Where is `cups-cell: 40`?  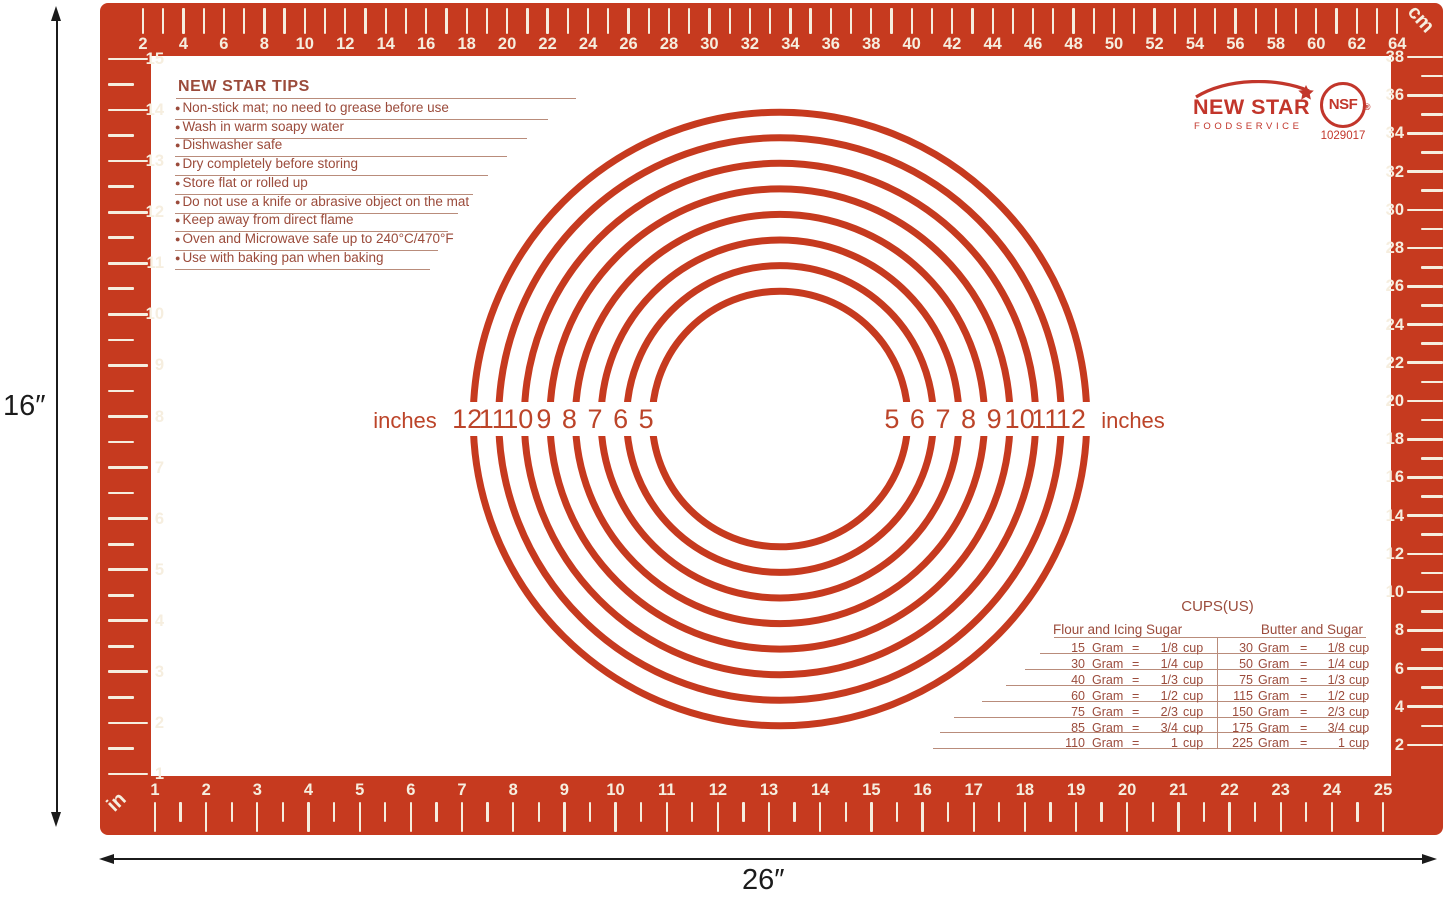 cups-cell: 40 is located at coordinates (1078, 679).